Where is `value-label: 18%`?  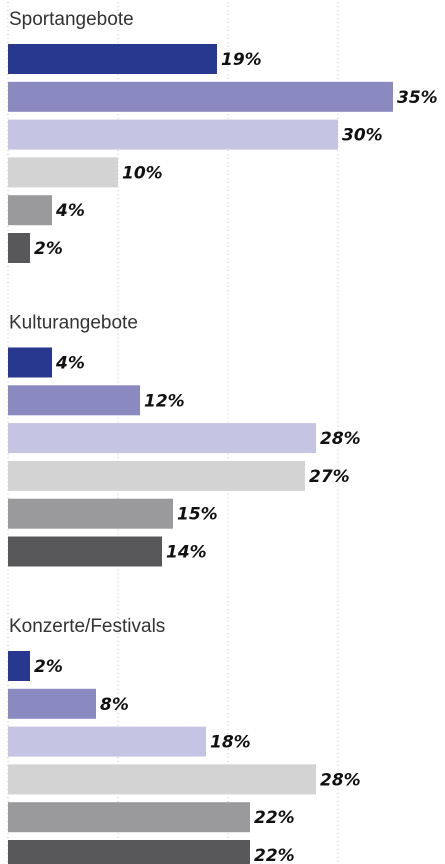 value-label: 18% is located at coordinates (230, 743).